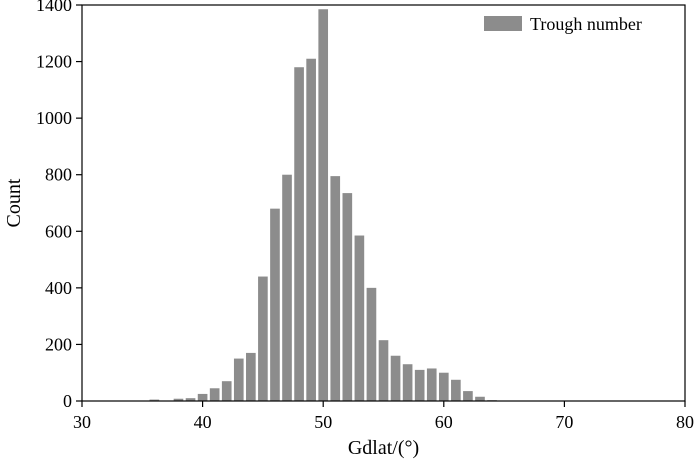  I want to click on y-tick-label: 800, so click(58, 175).